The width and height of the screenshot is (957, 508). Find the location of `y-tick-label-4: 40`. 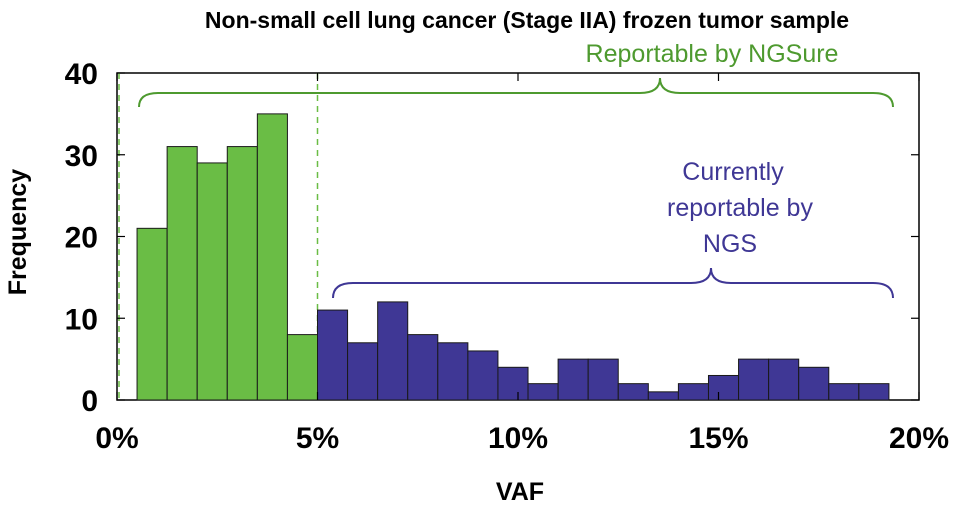

y-tick-label-4: 40 is located at coordinates (81, 74).